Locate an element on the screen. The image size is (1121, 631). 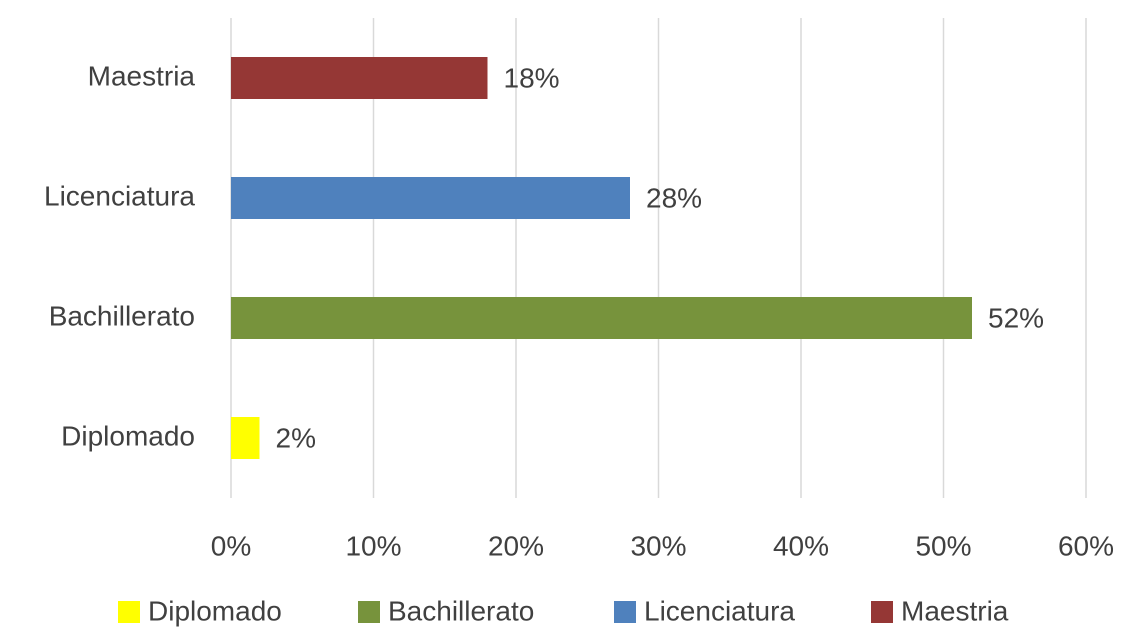
x-tick-label: 20% is located at coordinates (516, 545).